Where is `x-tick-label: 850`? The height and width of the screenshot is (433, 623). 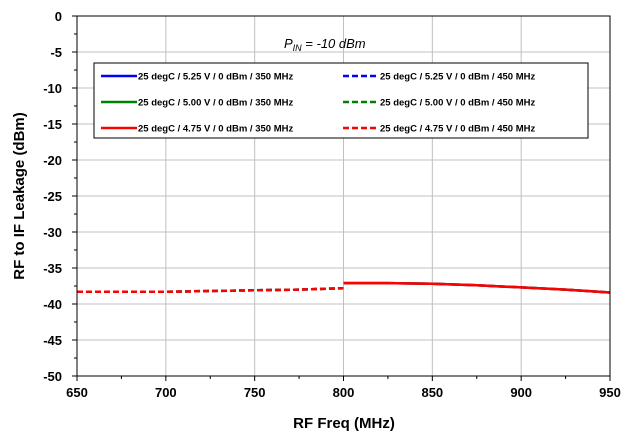
x-tick-label: 850 is located at coordinates (432, 392).